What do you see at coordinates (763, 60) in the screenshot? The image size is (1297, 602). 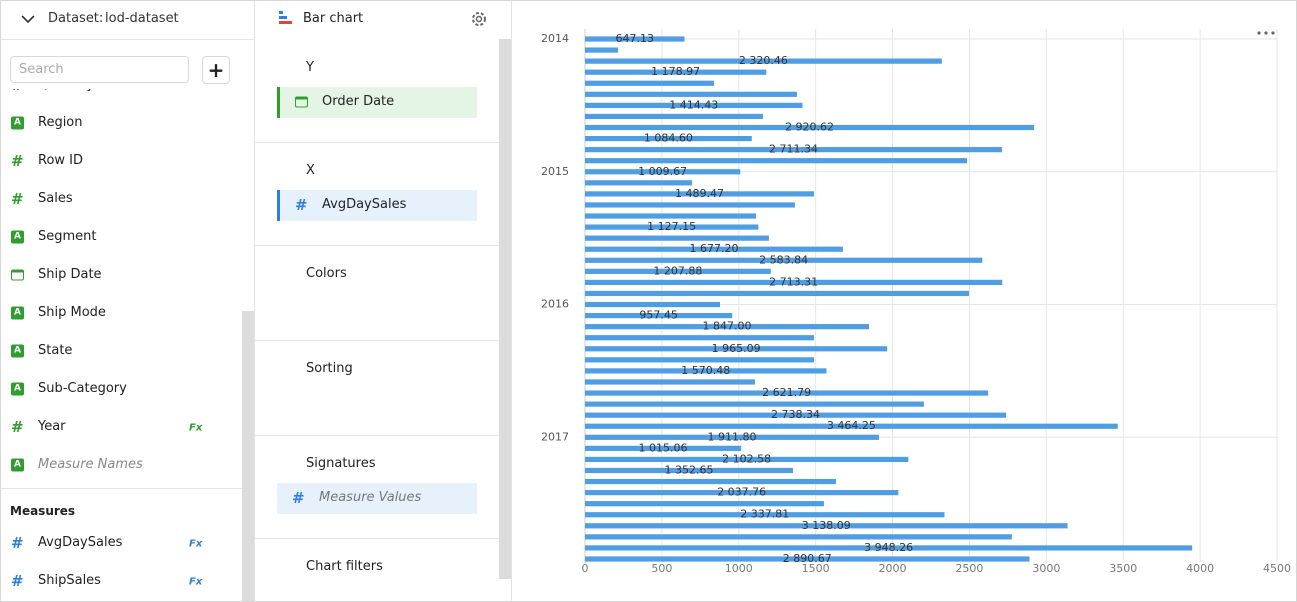 I see `value-label: 2 320.46` at bounding box center [763, 60].